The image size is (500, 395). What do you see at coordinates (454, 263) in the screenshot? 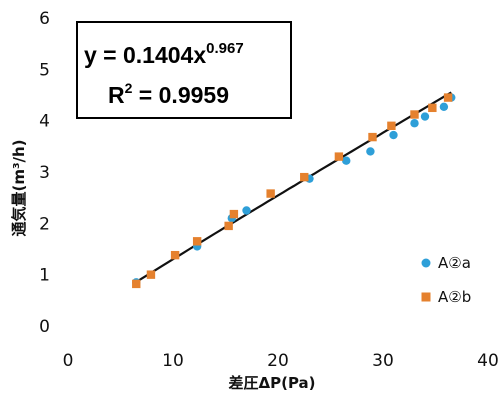
I see `legend-label: A②a` at bounding box center [454, 263].